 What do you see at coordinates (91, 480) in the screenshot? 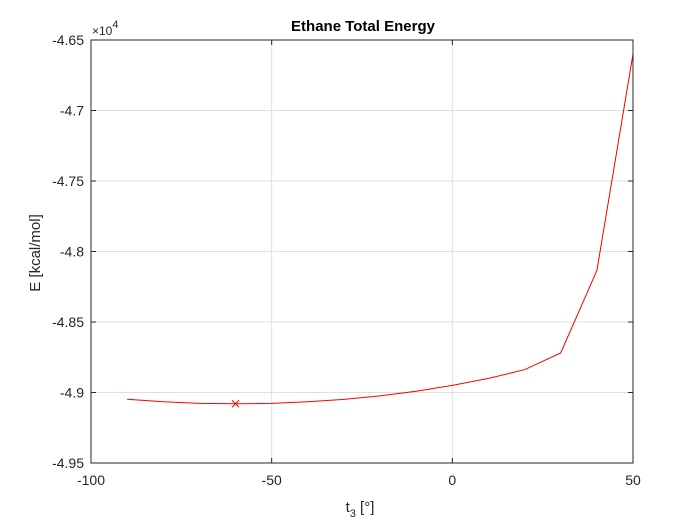
I see `x-tick-label: -100` at bounding box center [91, 480].